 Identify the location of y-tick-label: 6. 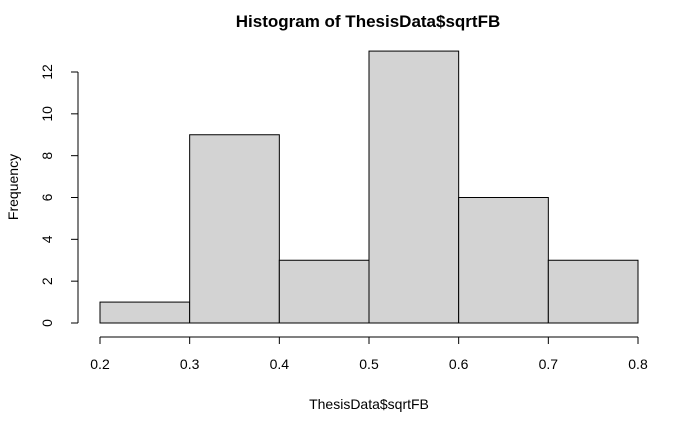
(47, 197).